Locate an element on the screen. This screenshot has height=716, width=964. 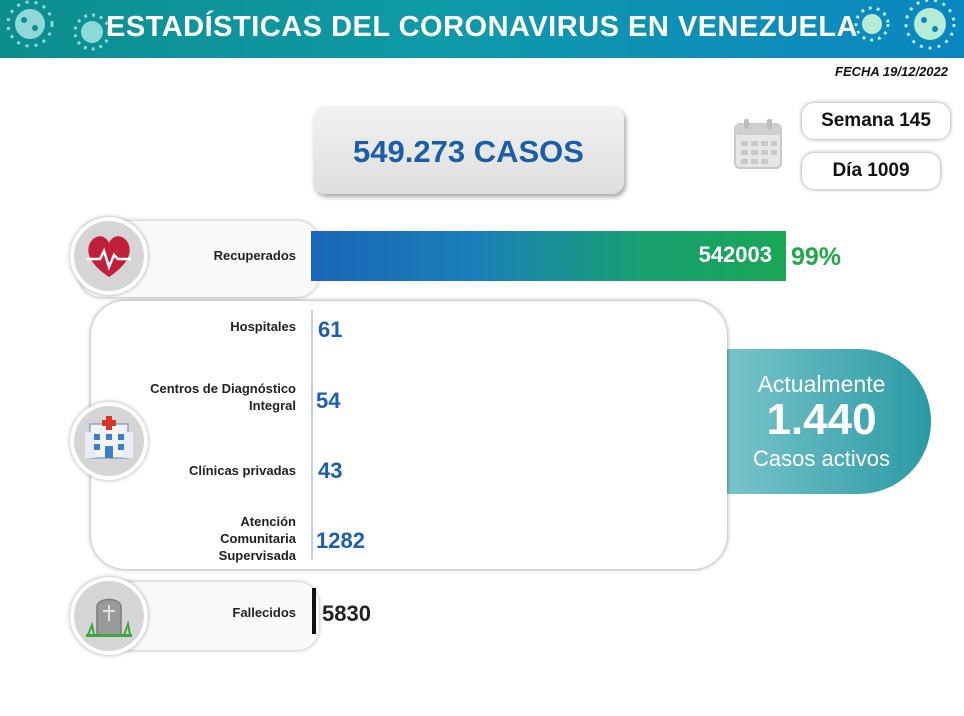
tombstone-icon is located at coordinates (109, 617).